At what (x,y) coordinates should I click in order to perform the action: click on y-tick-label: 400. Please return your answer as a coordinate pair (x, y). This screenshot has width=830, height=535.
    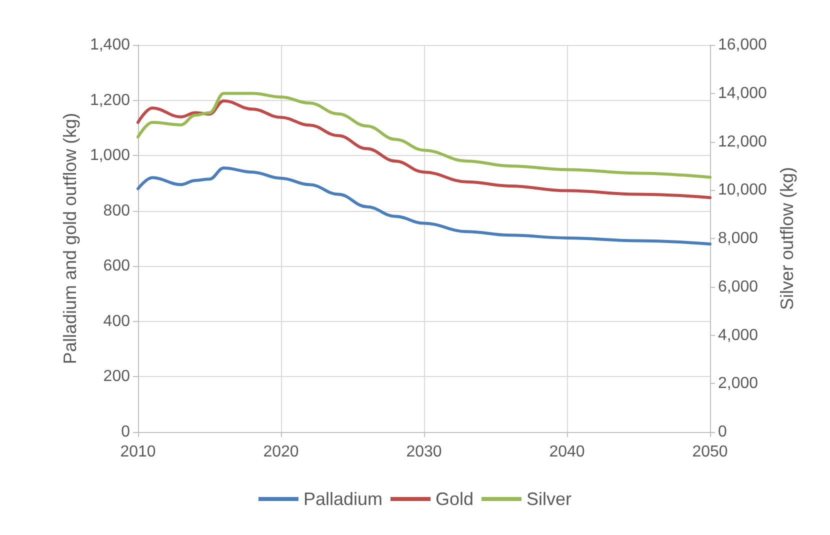
    Looking at the image, I should click on (116, 321).